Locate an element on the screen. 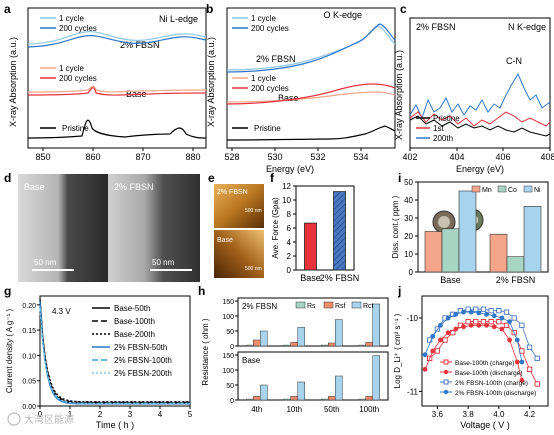  tem-scale-fbsn: 50 nm is located at coordinates (163, 262).